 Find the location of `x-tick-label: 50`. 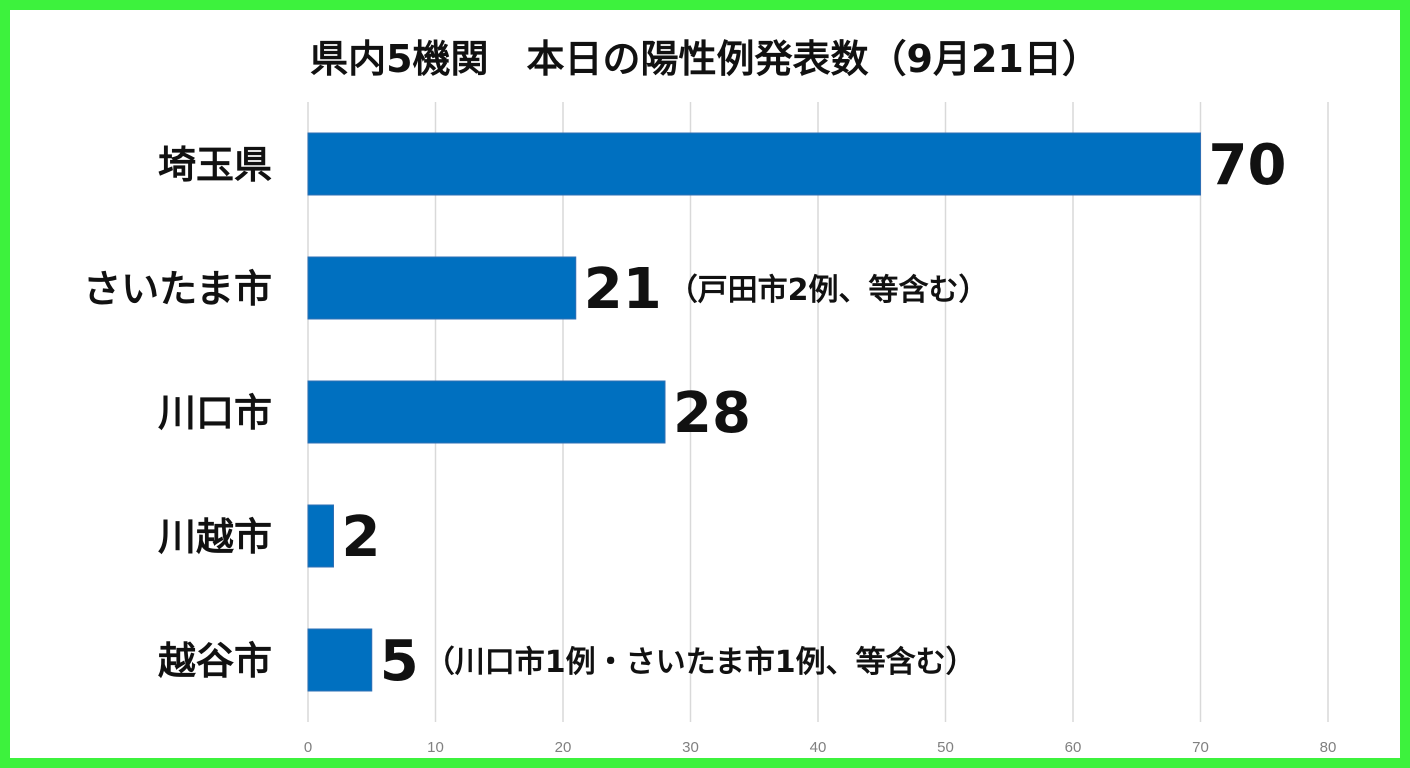

x-tick-label: 50 is located at coordinates (945, 747).